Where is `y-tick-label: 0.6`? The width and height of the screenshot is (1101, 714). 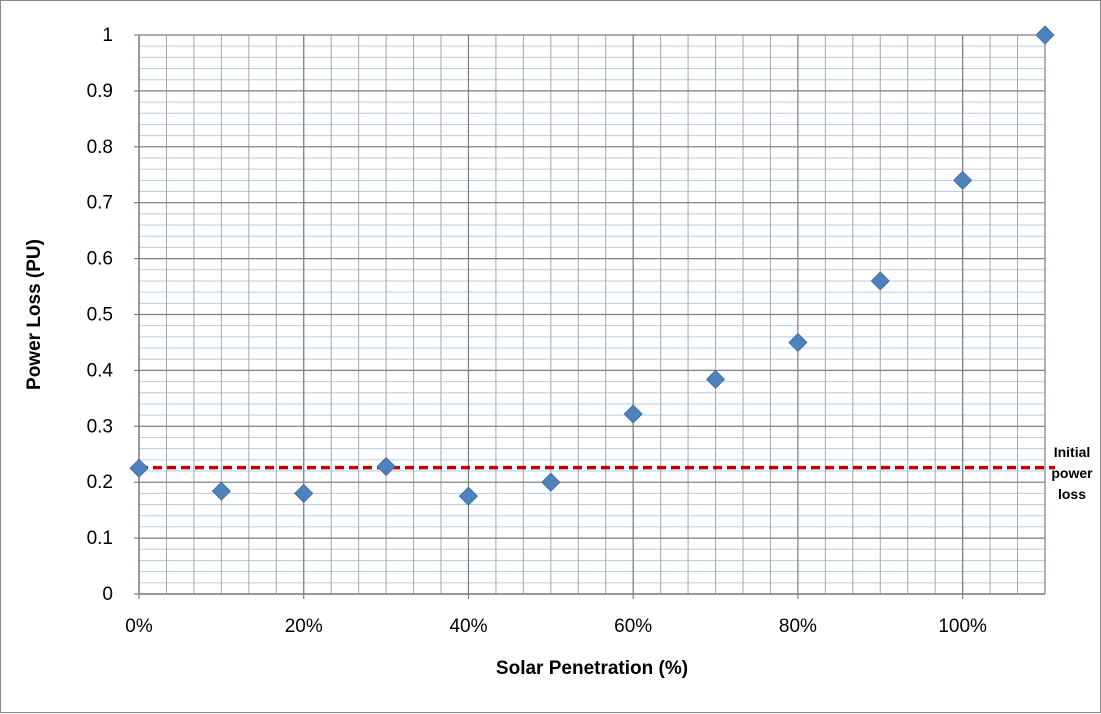
y-tick-label: 0.6 is located at coordinates (100, 259).